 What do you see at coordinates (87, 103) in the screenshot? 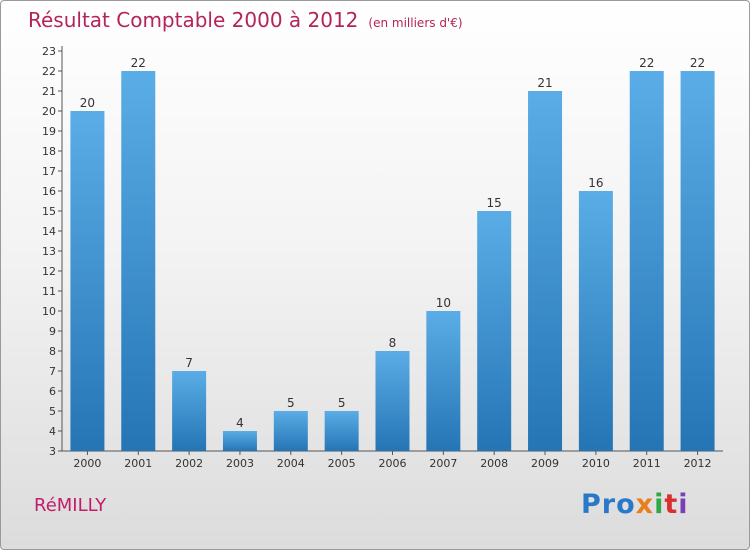
I see `data-label: 20` at bounding box center [87, 103].